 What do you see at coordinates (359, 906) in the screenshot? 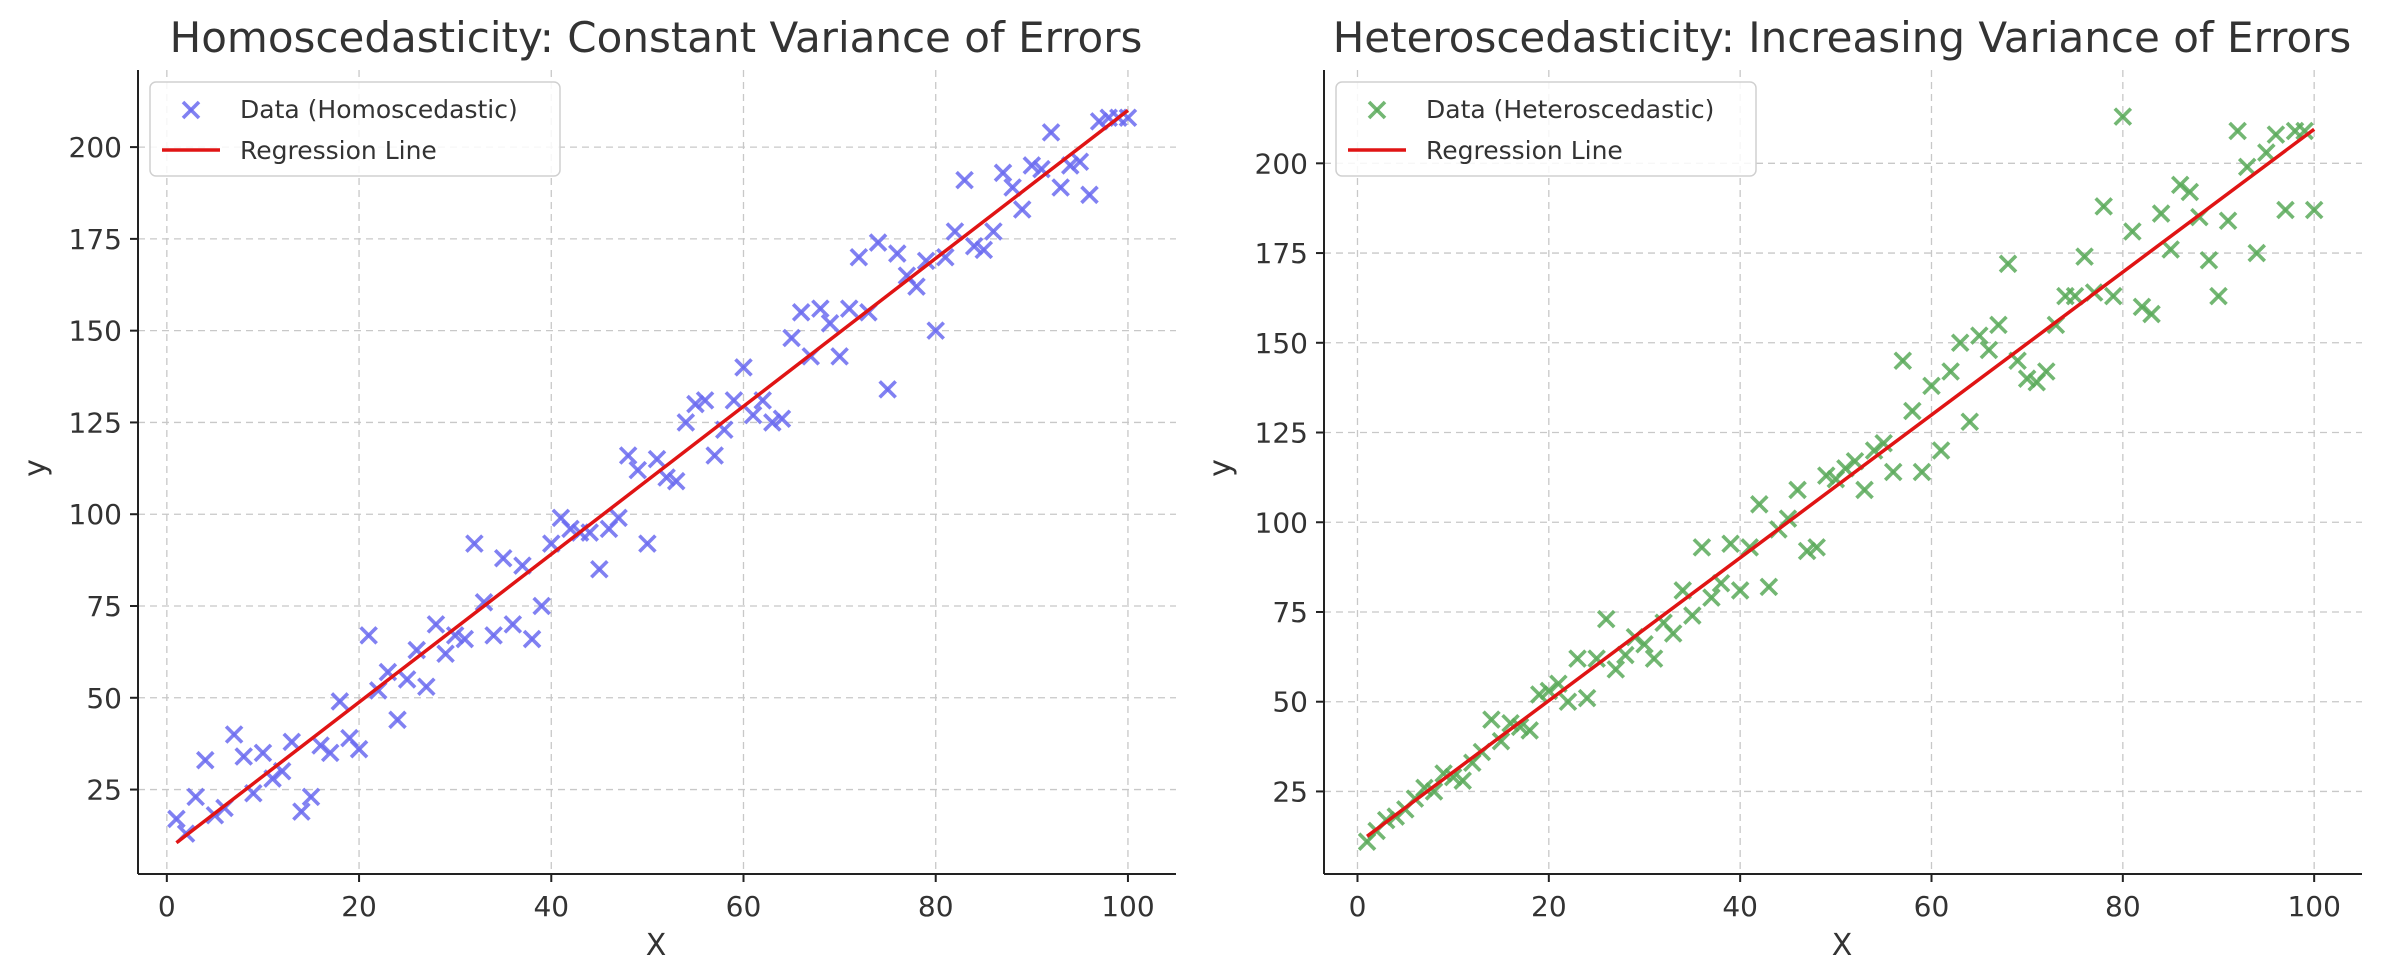
I see `x-tick-label: 20` at bounding box center [359, 906].